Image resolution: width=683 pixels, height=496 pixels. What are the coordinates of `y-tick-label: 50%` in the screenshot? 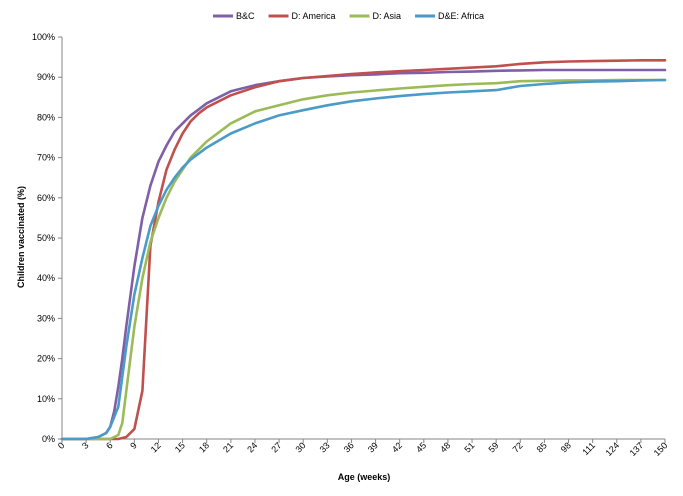 It's located at (46, 238).